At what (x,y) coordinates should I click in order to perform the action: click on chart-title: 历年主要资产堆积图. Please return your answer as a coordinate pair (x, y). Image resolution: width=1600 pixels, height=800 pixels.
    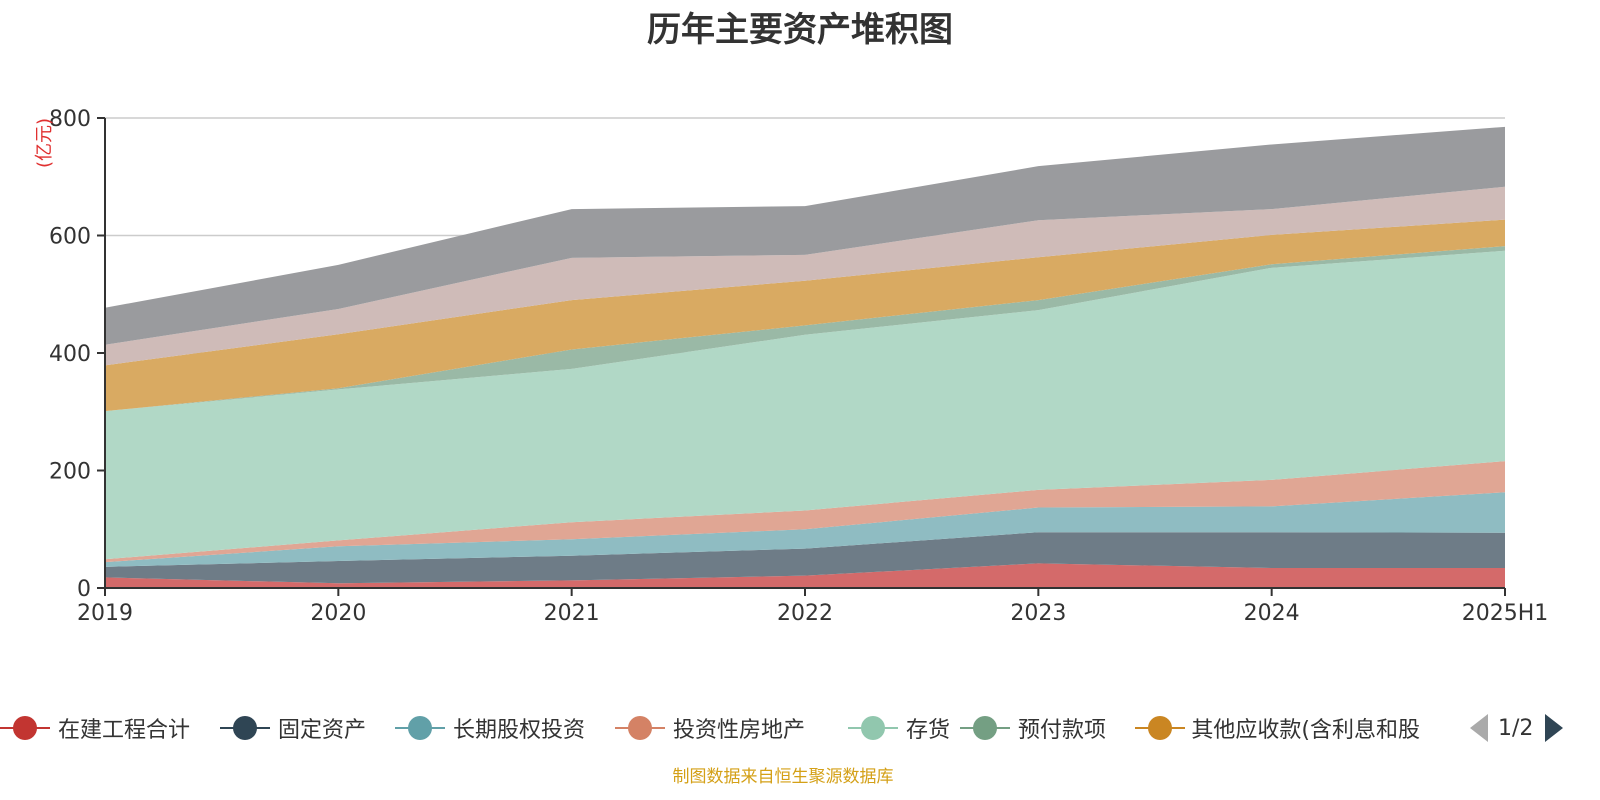
    Looking at the image, I should click on (800, 30).